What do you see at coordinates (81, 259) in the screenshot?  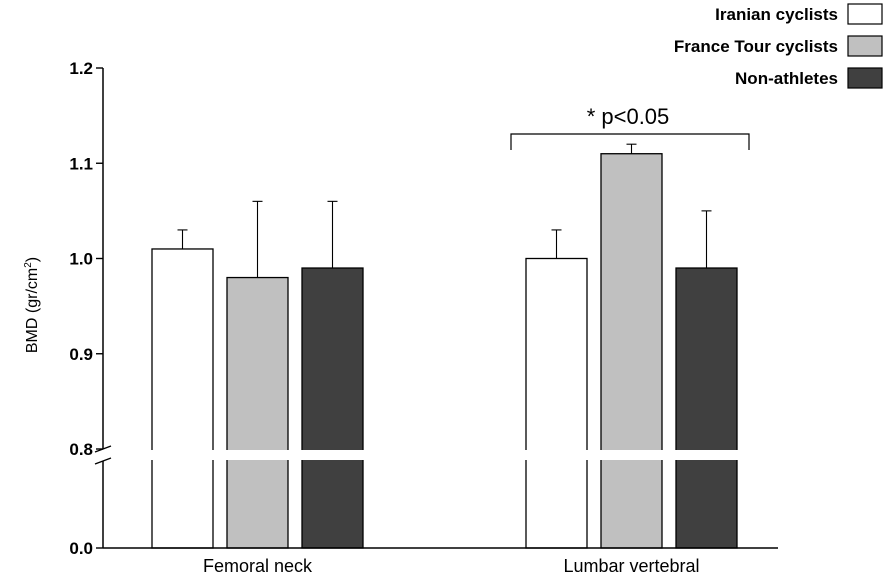 I see `y-tick-label: 1.0` at bounding box center [81, 259].